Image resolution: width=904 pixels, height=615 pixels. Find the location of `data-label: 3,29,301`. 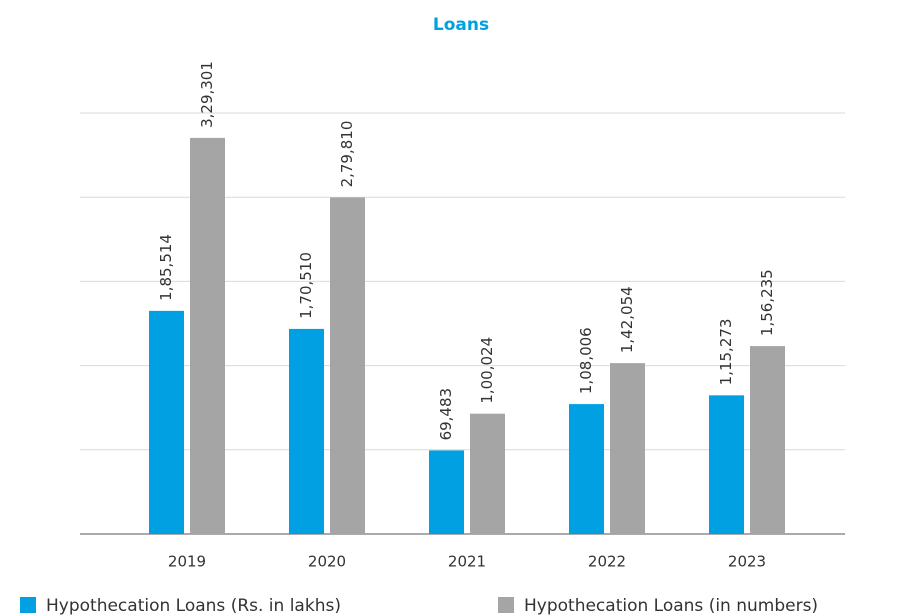

data-label: 3,29,301 is located at coordinates (207, 94).